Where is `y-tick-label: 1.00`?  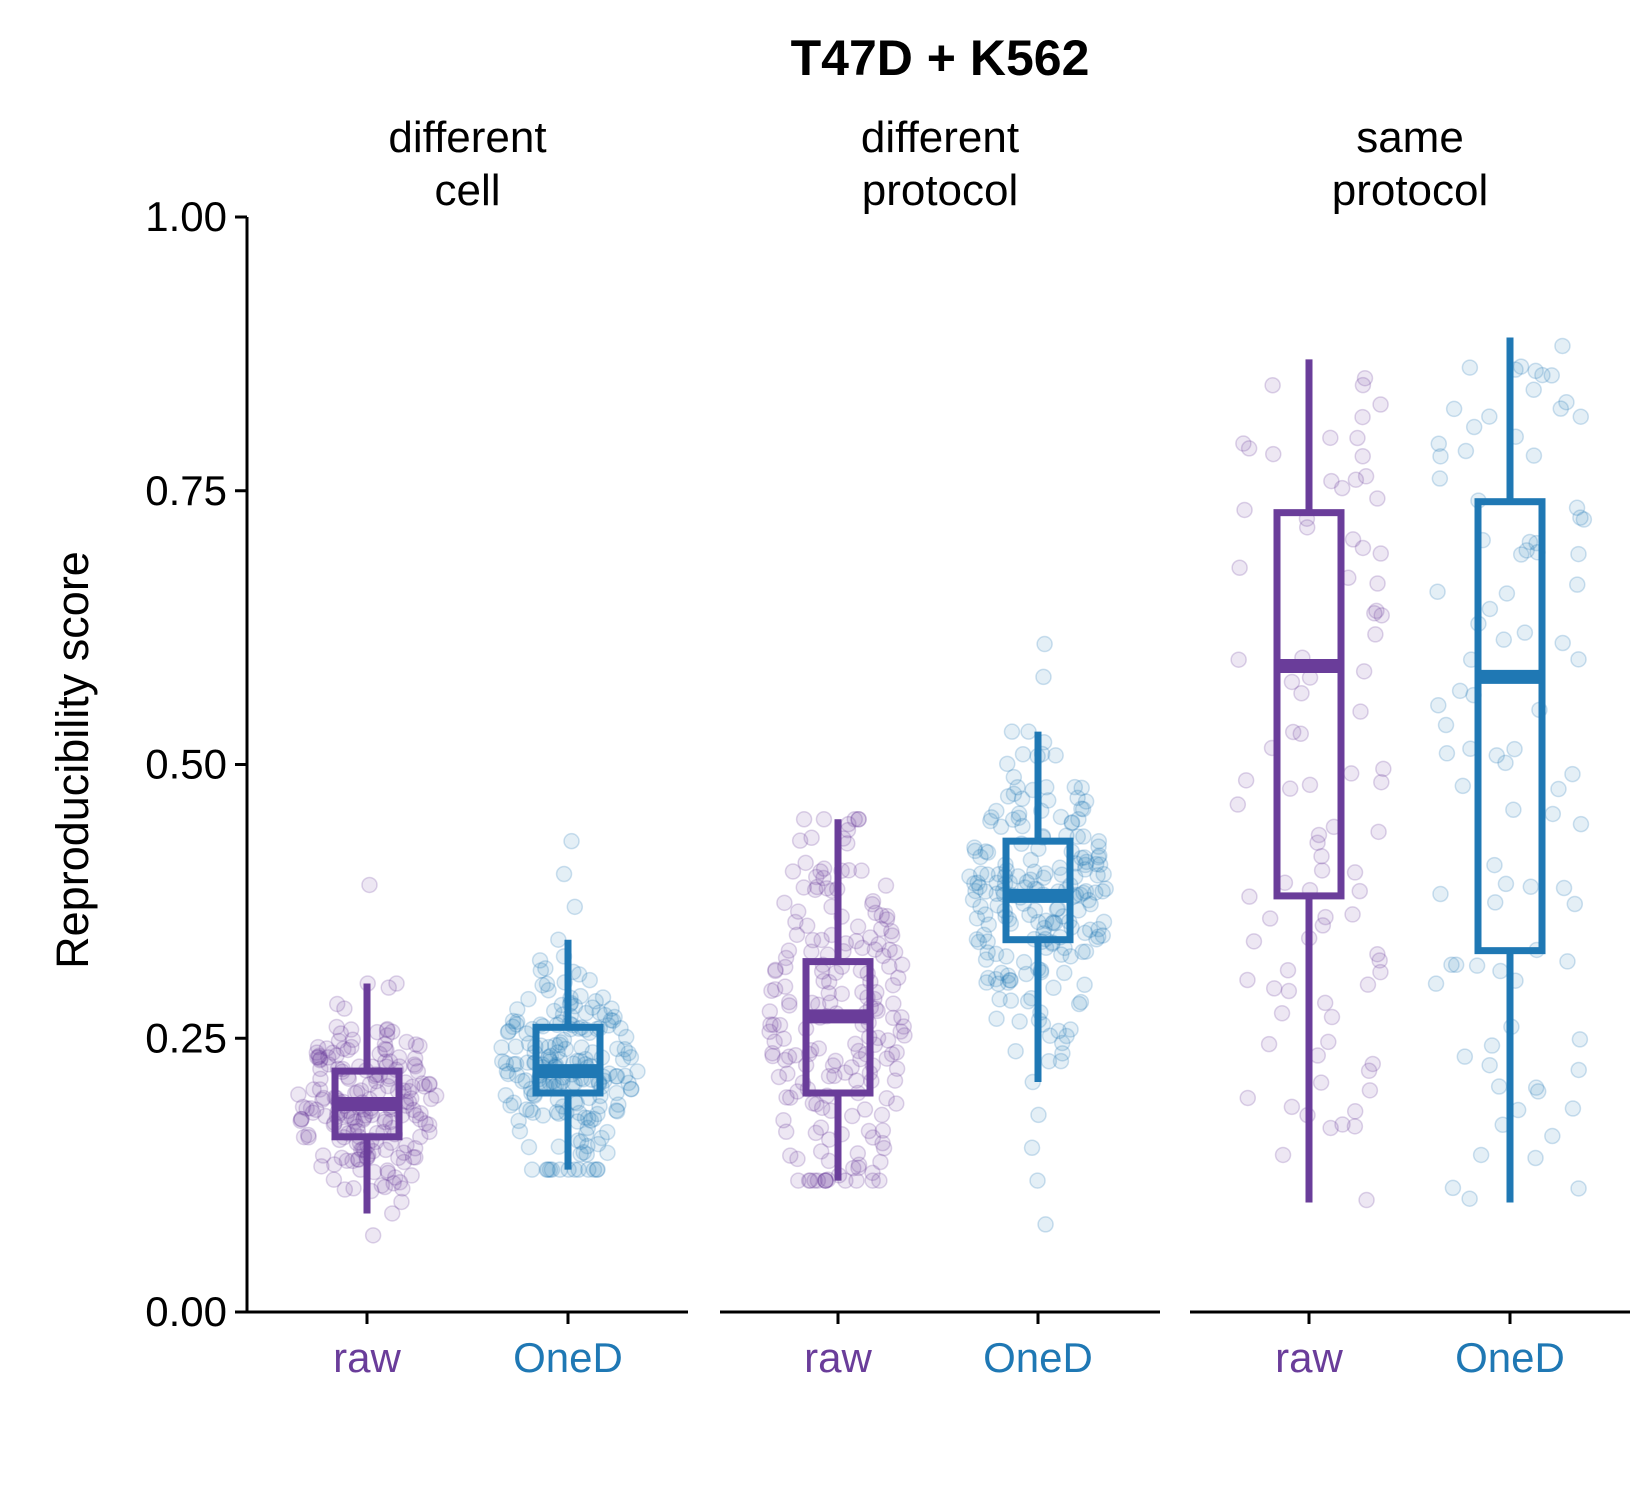
y-tick-label: 1.00 is located at coordinates (186, 216).